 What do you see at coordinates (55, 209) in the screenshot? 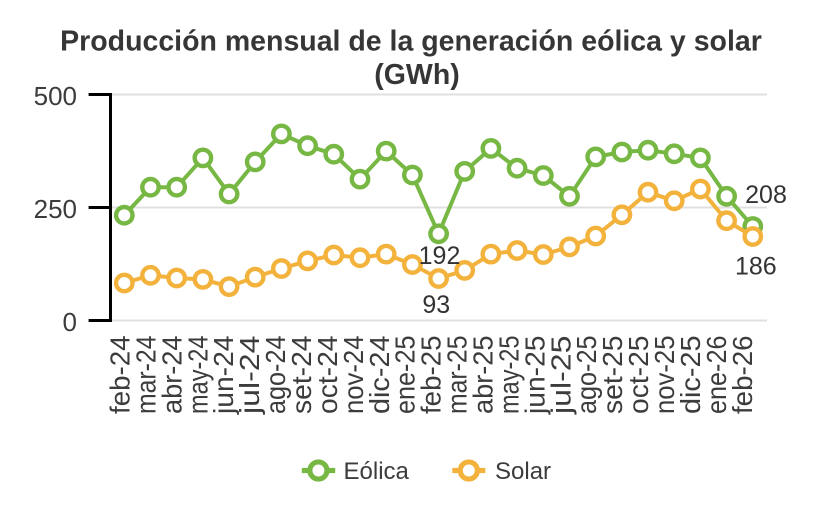
I see `svg-text: 250` at bounding box center [55, 209].